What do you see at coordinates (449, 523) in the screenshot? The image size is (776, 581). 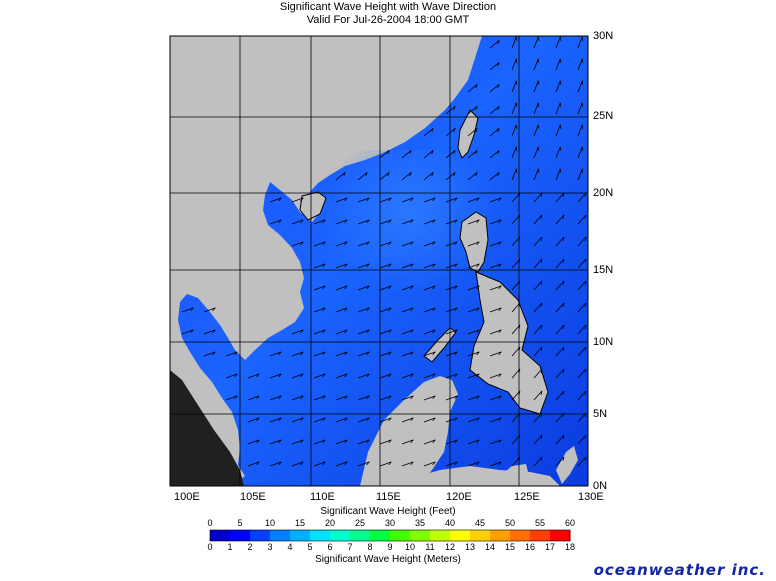 I see `scale-tick-label: 40` at bounding box center [449, 523].